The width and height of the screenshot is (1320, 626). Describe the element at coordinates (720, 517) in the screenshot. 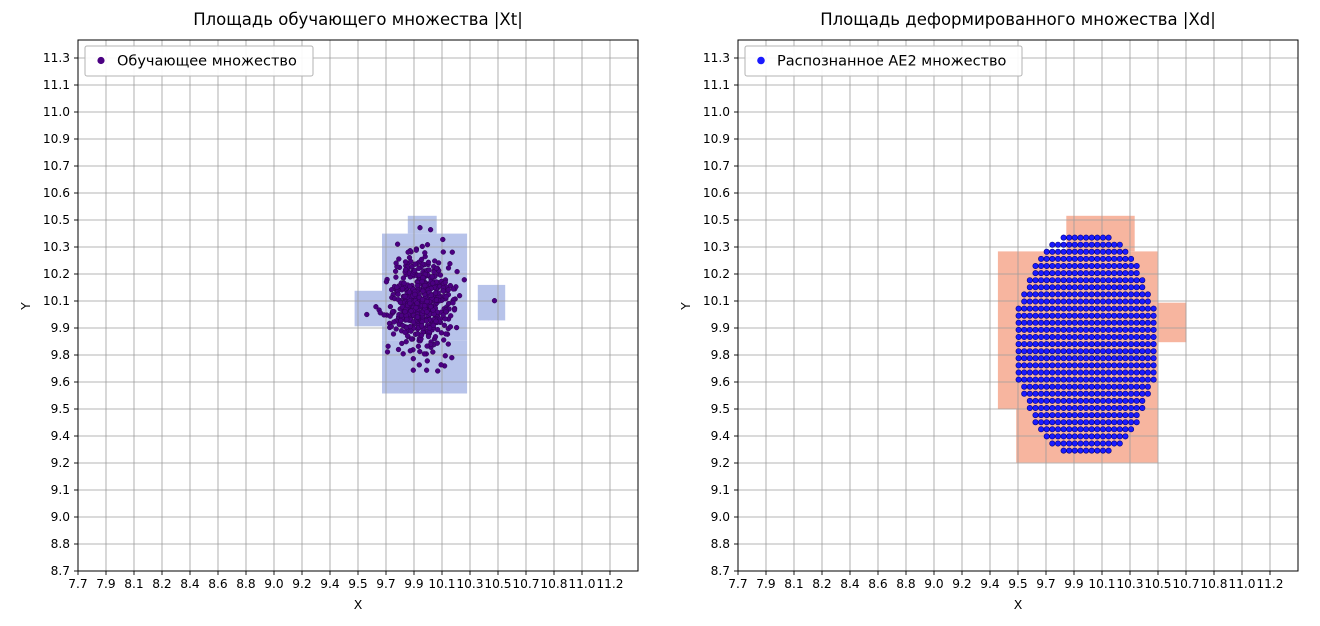

I see `y-tick-label: 9.0` at that location.